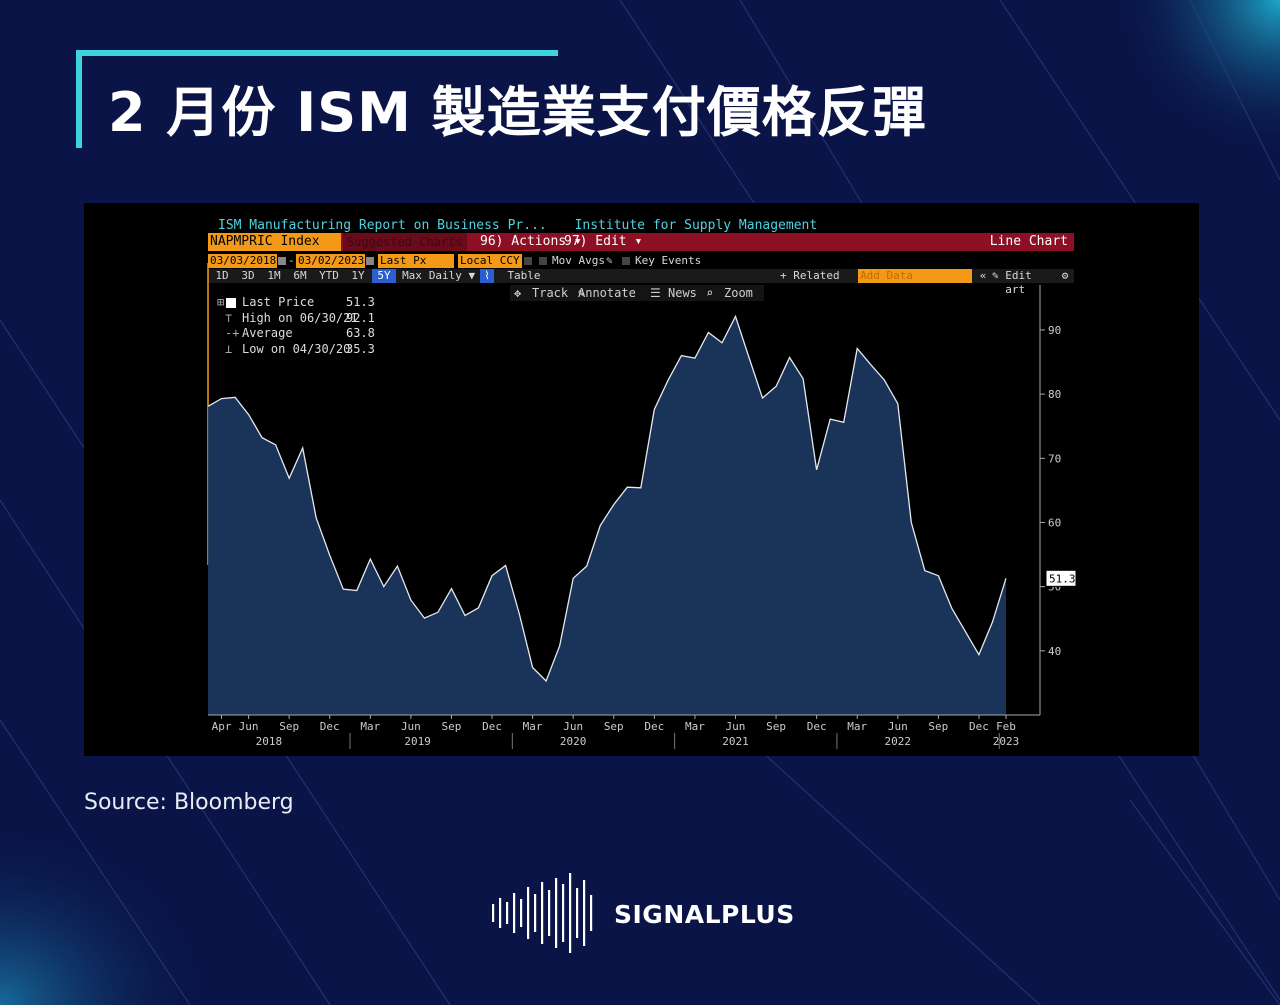 The image size is (1280, 1005). I want to click on suggested-charts-button: Suggested Charts, so click(405, 242).